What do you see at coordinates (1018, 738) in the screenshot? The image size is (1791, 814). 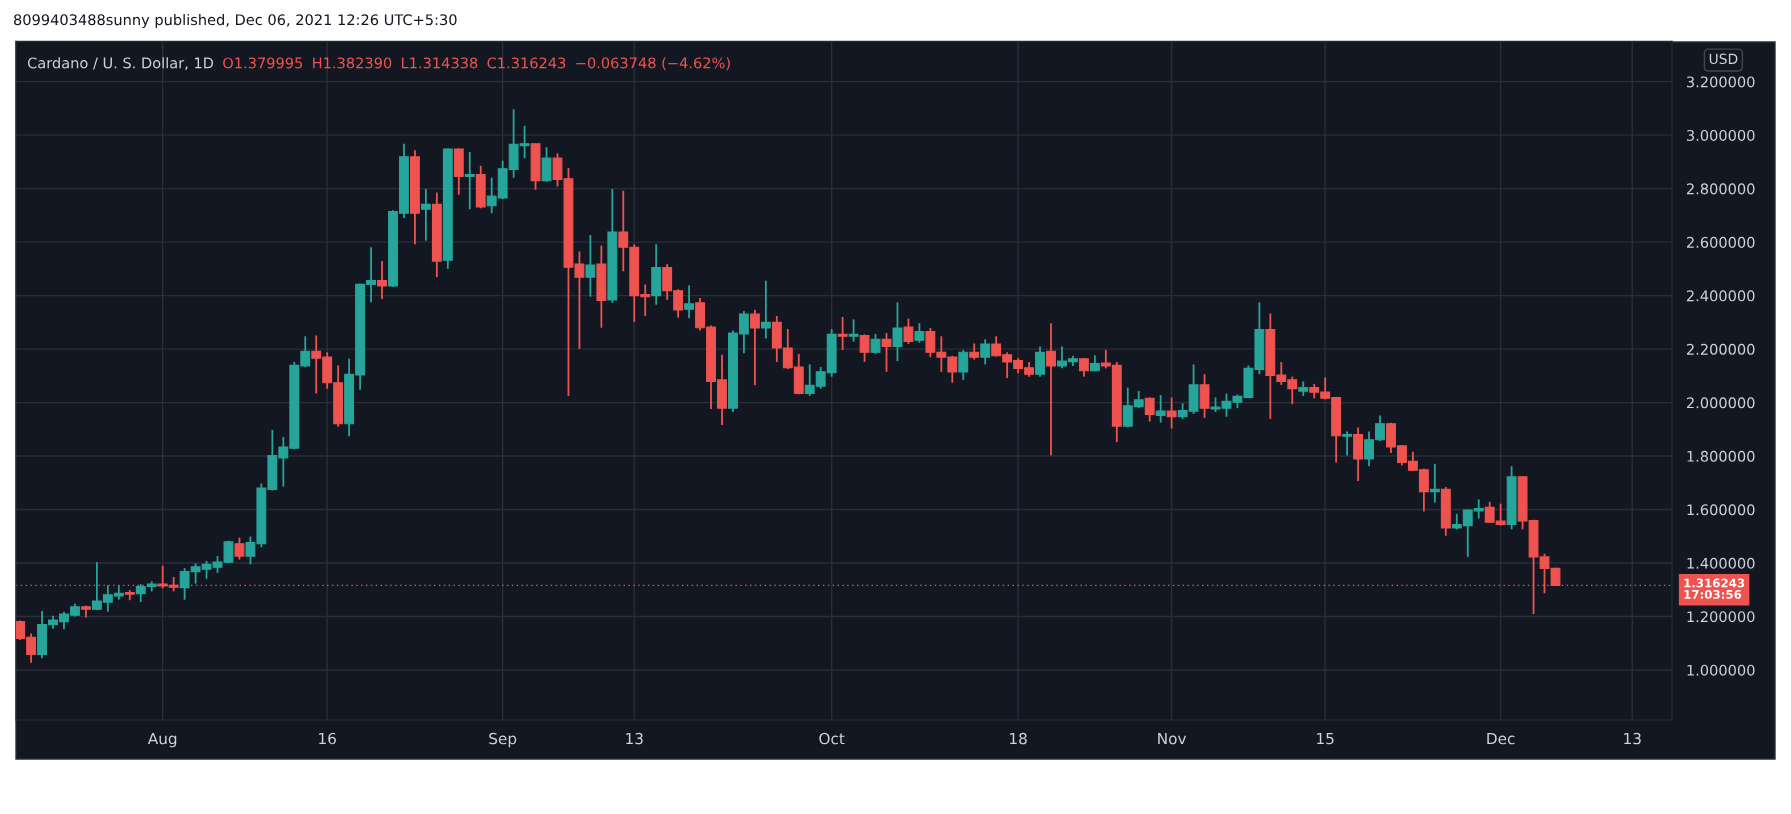 I see `x-tick-label: 18` at bounding box center [1018, 738].